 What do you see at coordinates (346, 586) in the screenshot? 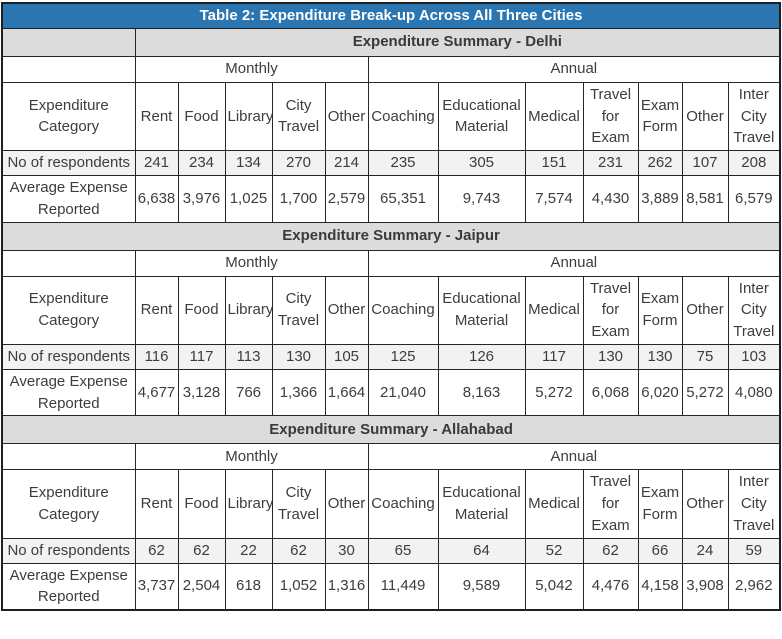
I see `average-value: 1,316` at bounding box center [346, 586].